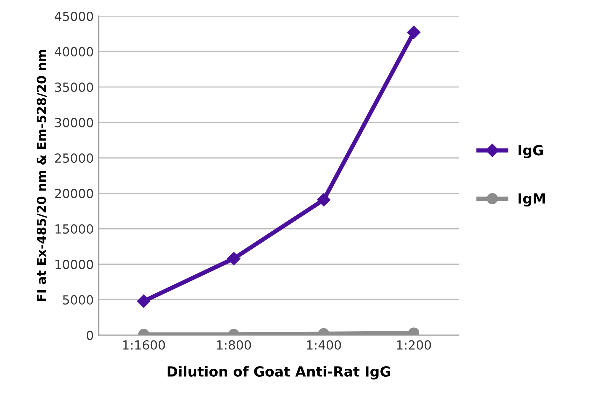 Image resolution: width=600 pixels, height=409 pixels. What do you see at coordinates (74, 159) in the screenshot?
I see `y-tick-label: 25000` at bounding box center [74, 159].